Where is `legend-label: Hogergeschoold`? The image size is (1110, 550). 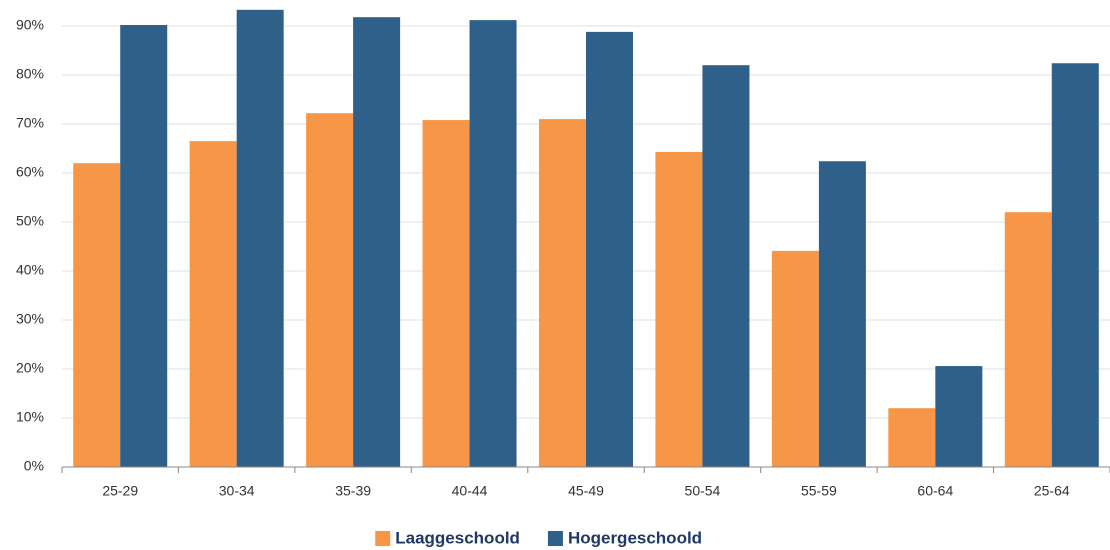 legend-label: Hogergeschoold is located at coordinates (635, 537).